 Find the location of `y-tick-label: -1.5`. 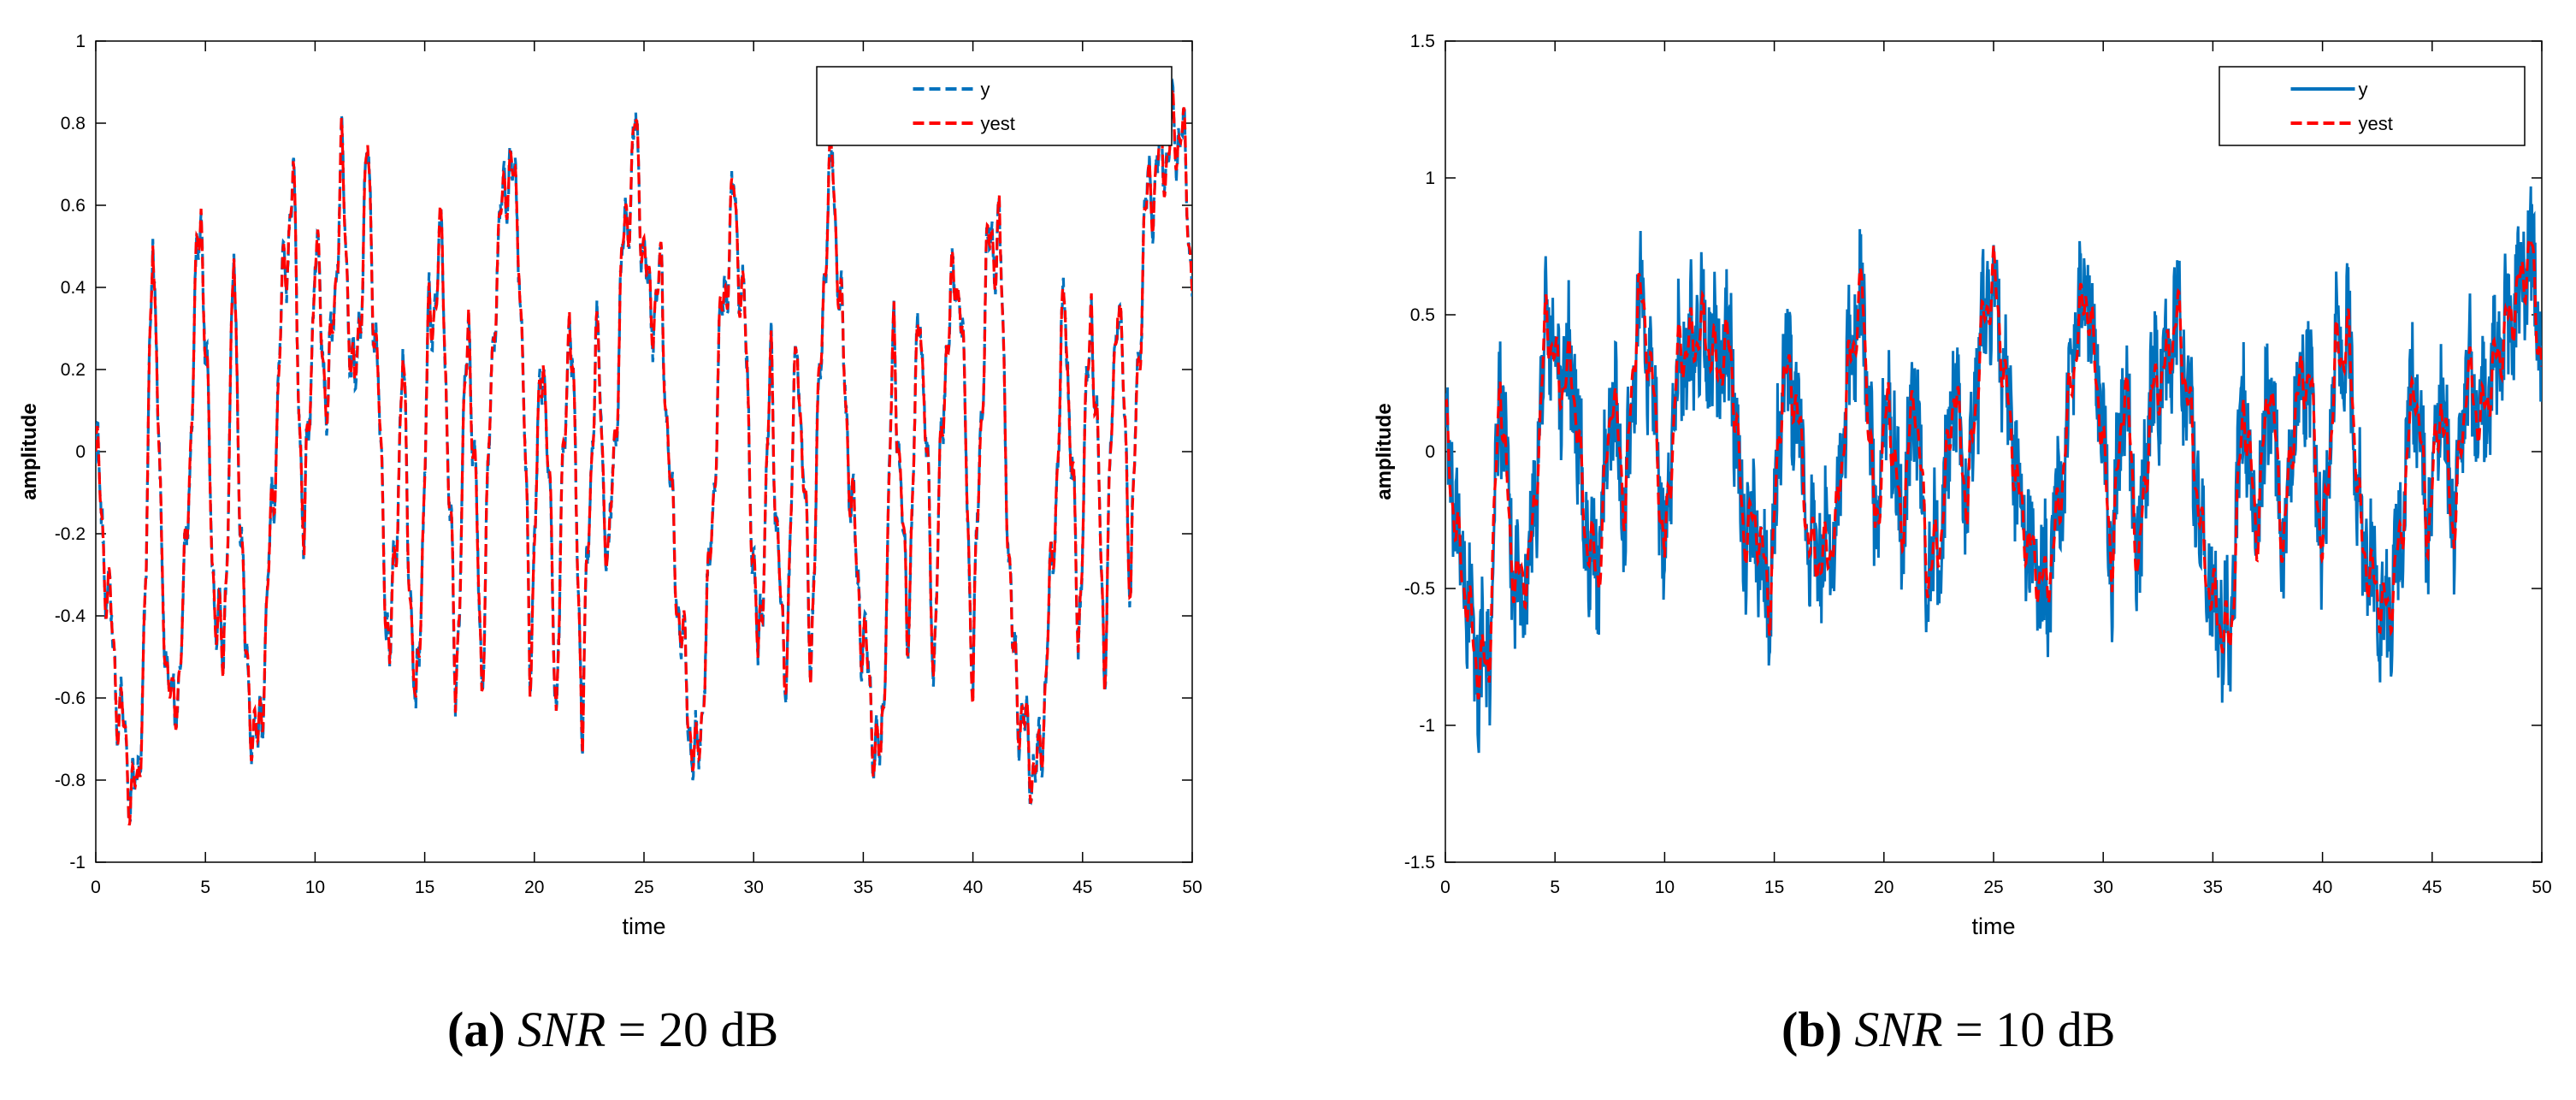

y-tick-label: -1.5 is located at coordinates (1419, 862).